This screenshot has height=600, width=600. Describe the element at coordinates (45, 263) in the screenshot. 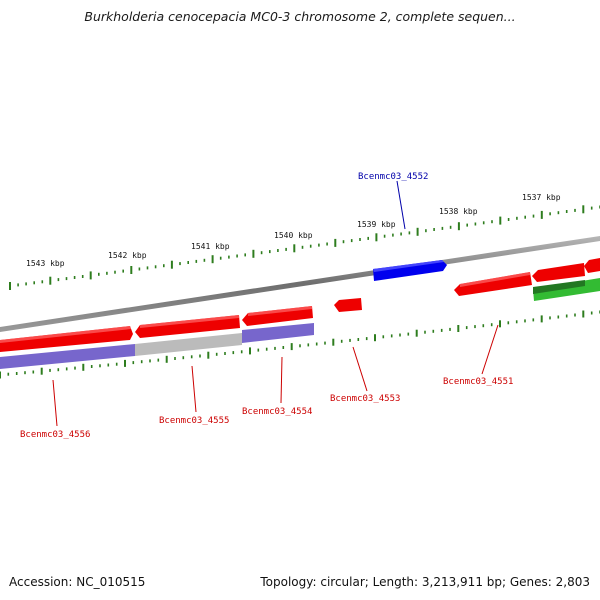

I see `ruler-label: 1543 kbp` at that location.